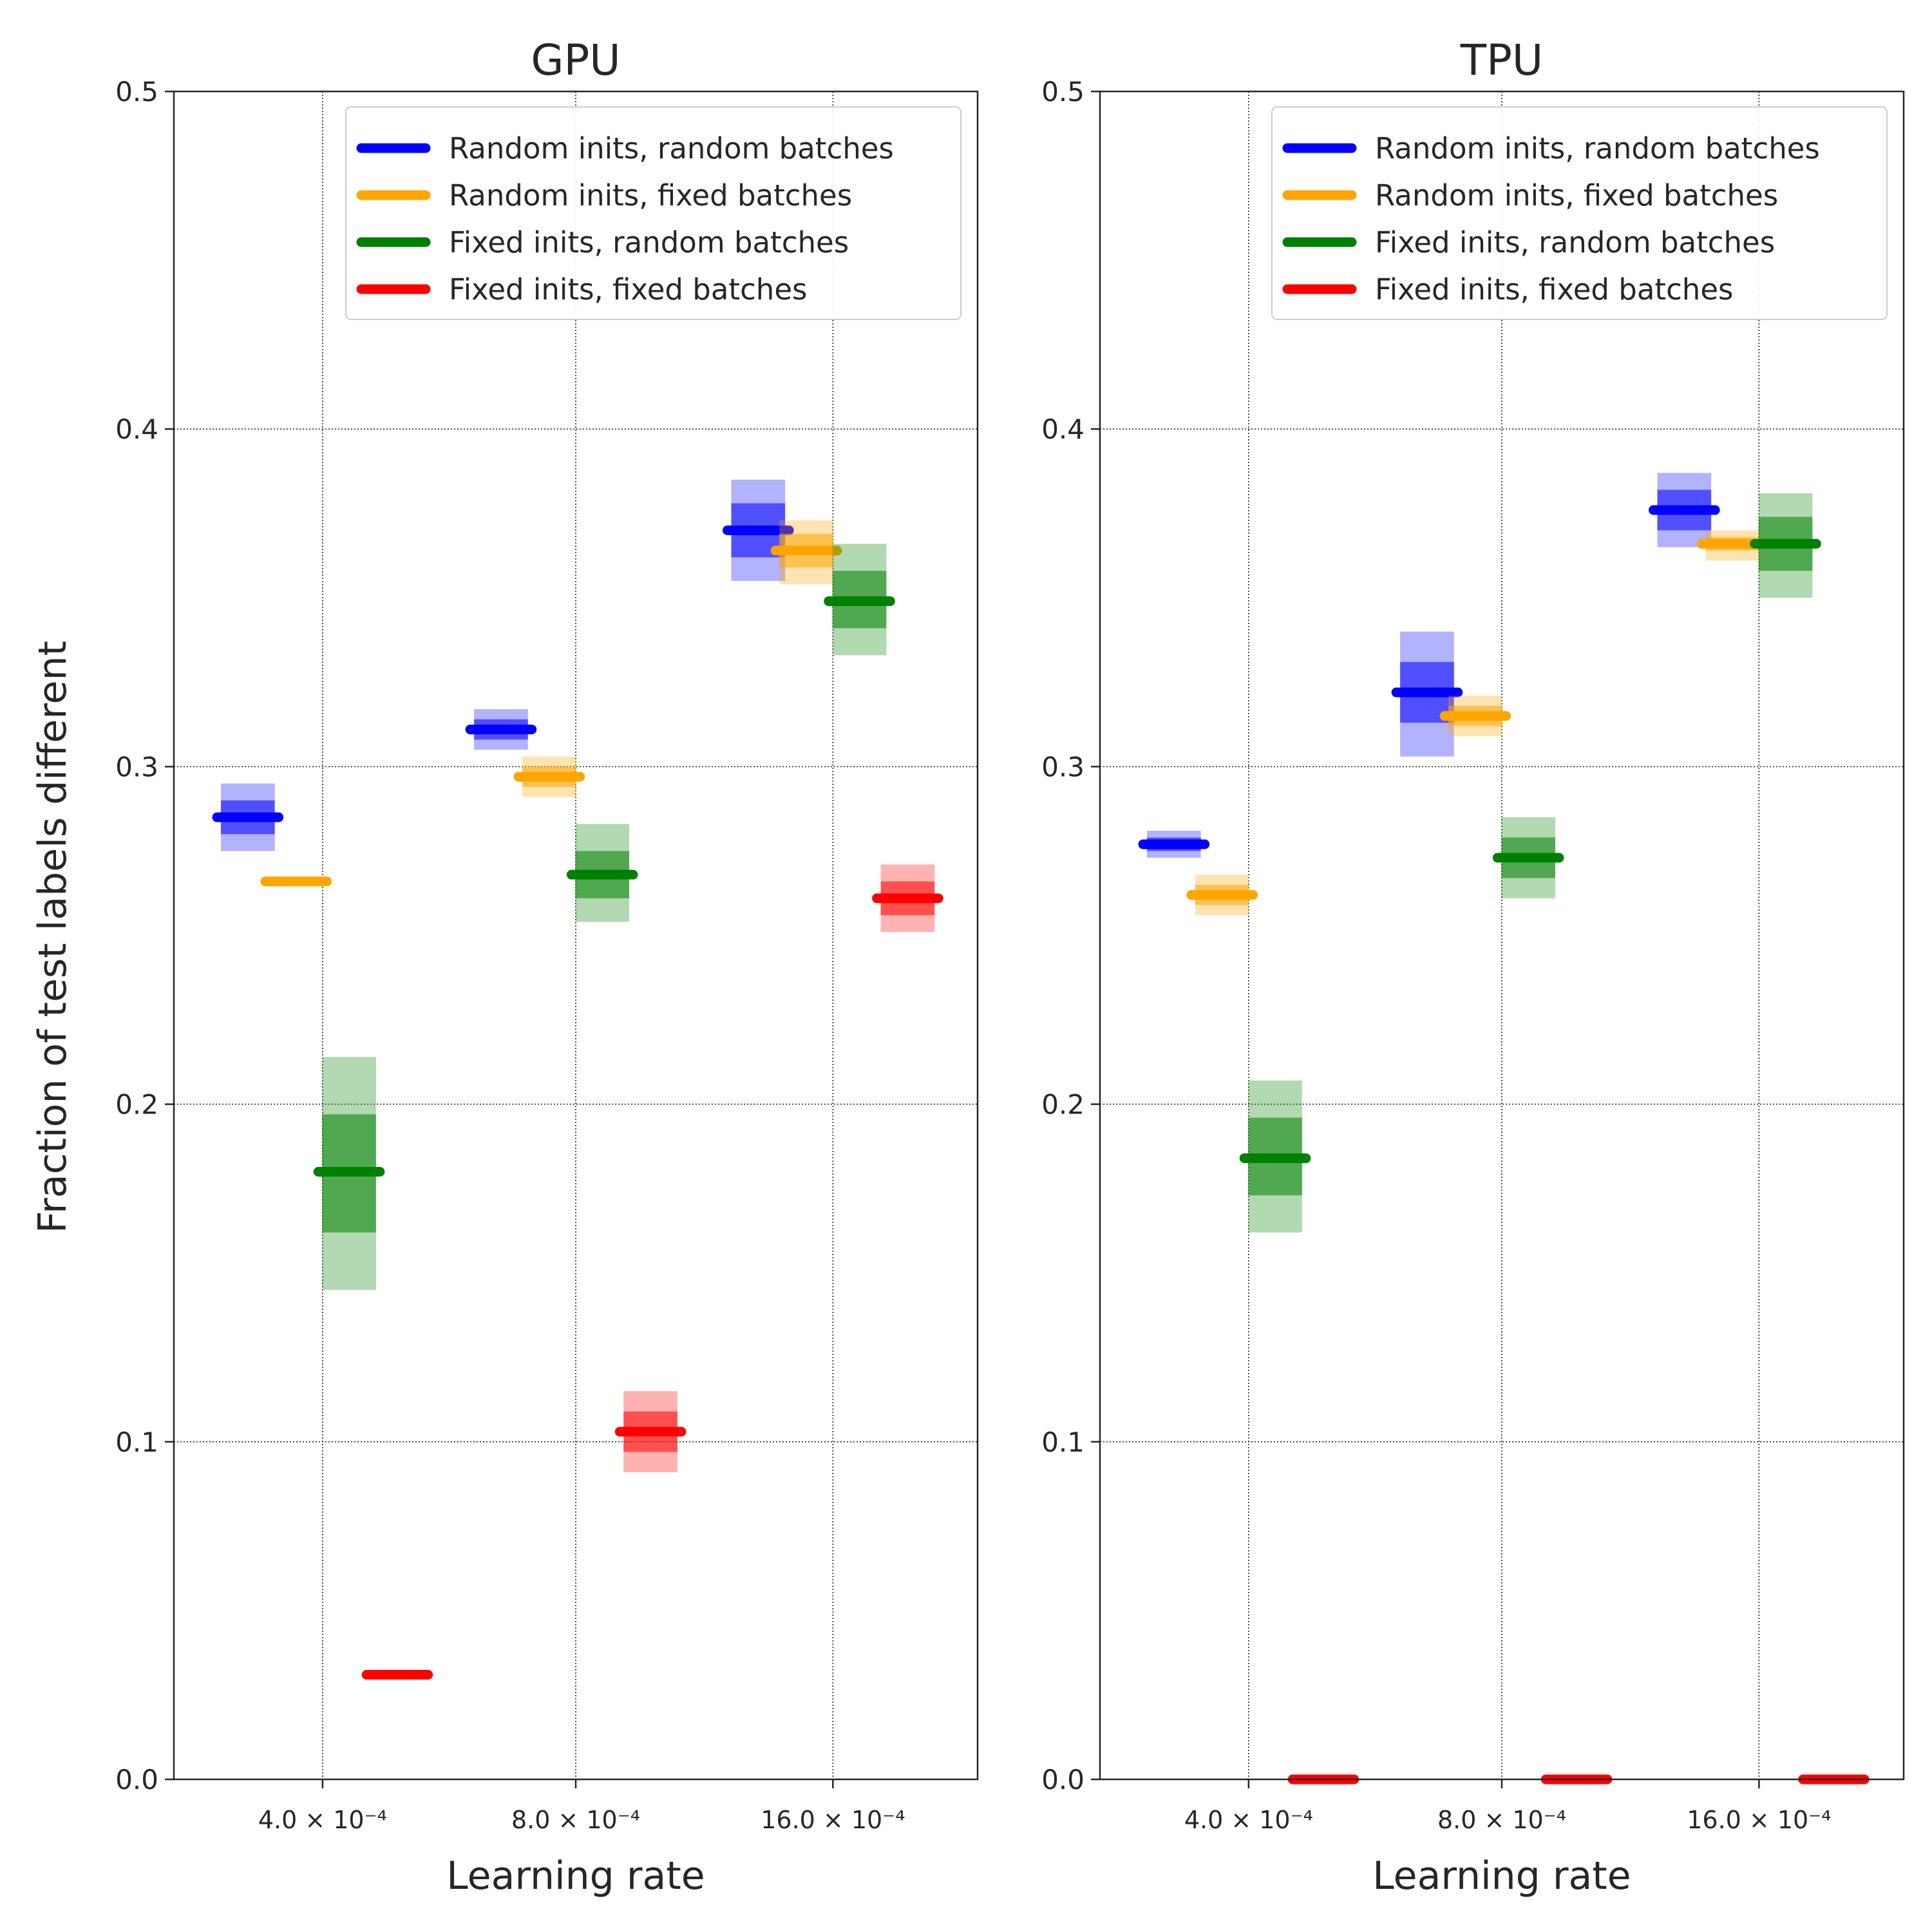 Image resolution: width=1932 pixels, height=1932 pixels. What do you see at coordinates (1502, 60) in the screenshot?
I see `chart-title: TPU` at bounding box center [1502, 60].